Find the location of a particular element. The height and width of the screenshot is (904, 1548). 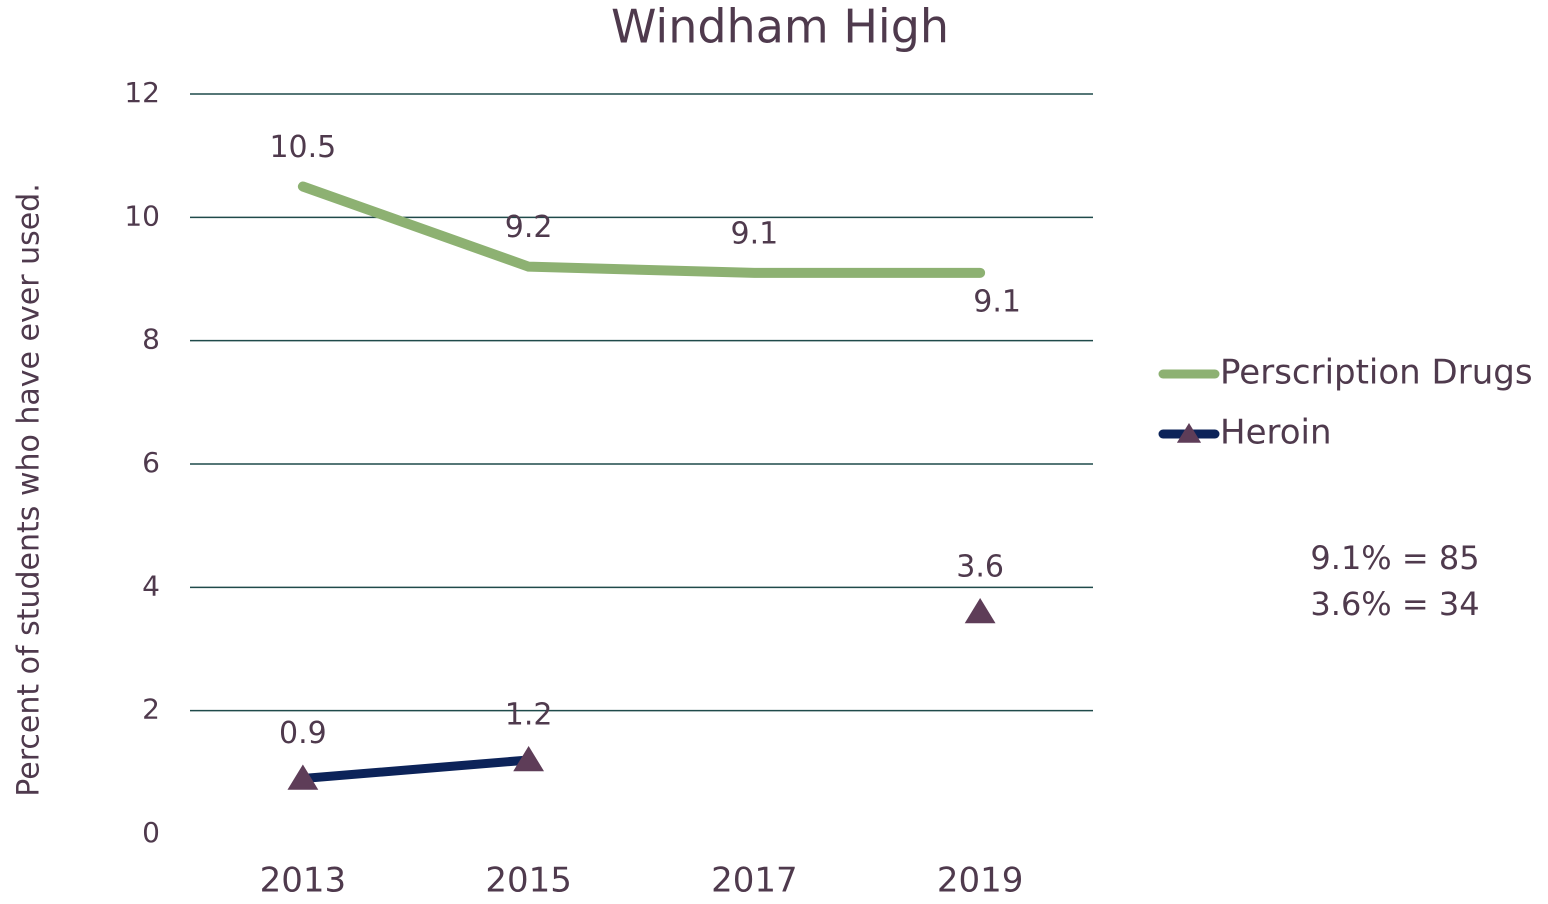

x-tick-label: 2015 is located at coordinates (528, 881).